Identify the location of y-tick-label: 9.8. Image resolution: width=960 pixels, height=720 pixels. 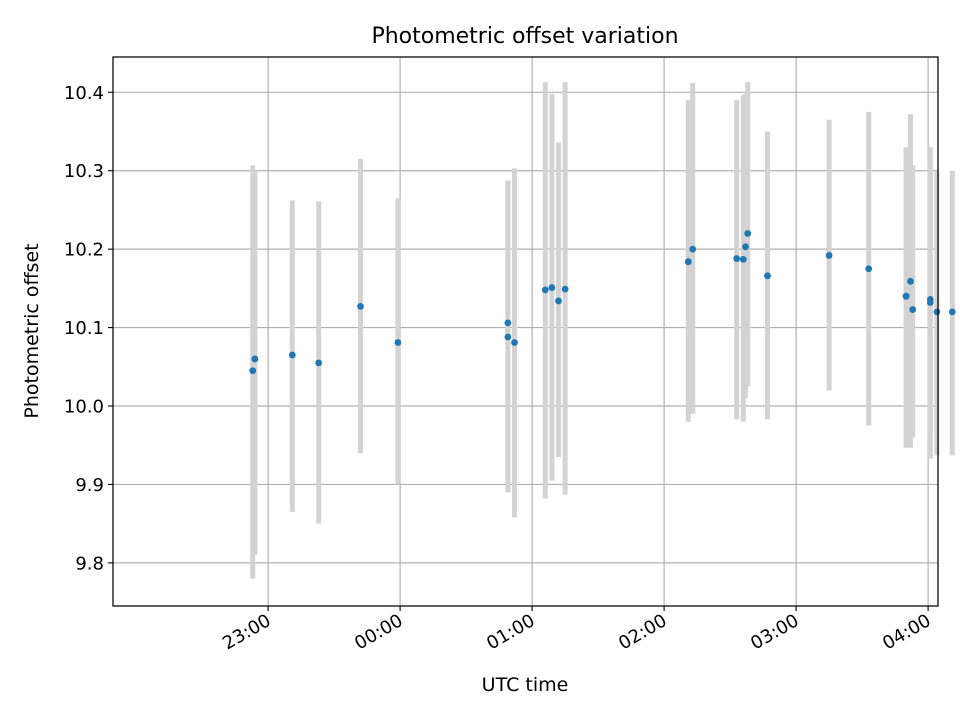
(89, 563).